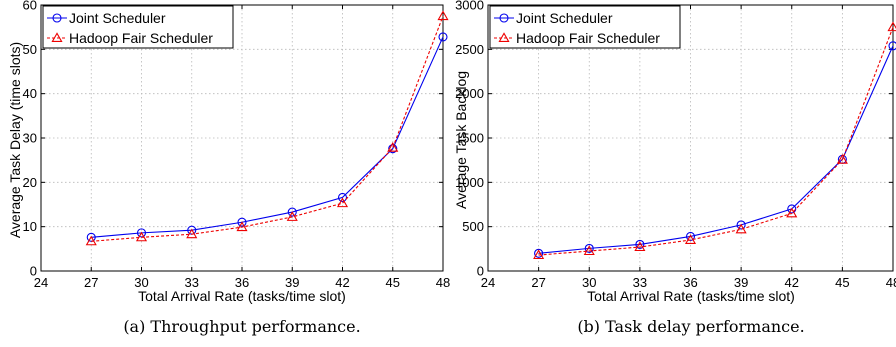 Image resolution: width=896 pixels, height=347 pixels. Describe the element at coordinates (30, 226) in the screenshot. I see `y-tick-label: 10` at that location.